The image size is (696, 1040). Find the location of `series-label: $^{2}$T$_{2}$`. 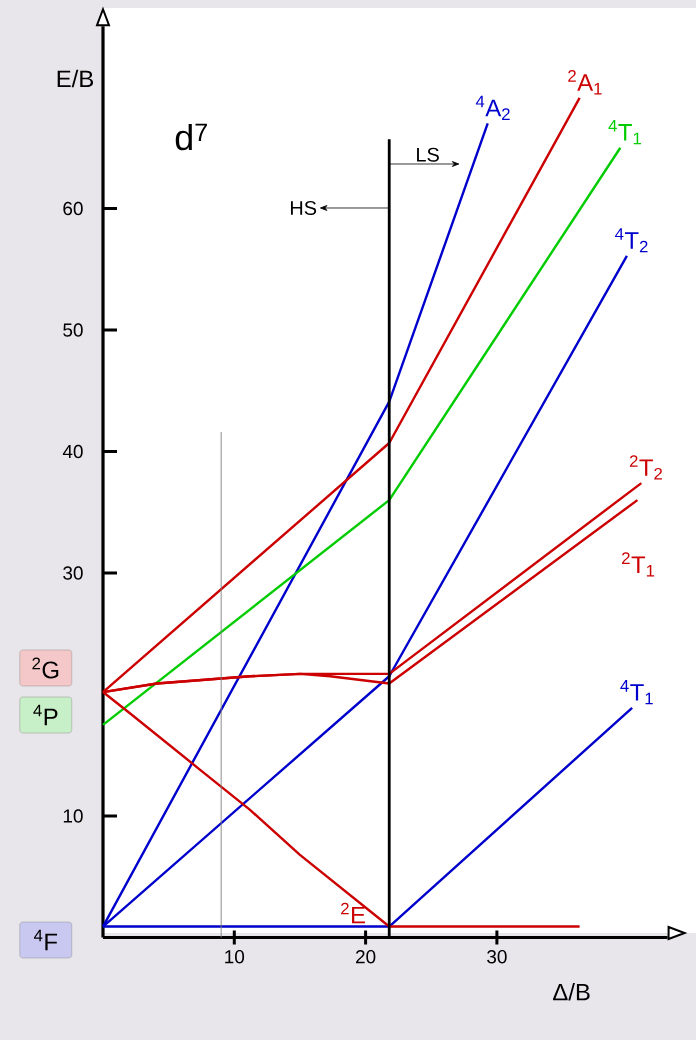

series-label: $^{2}$T$_{2}$ is located at coordinates (645, 467).